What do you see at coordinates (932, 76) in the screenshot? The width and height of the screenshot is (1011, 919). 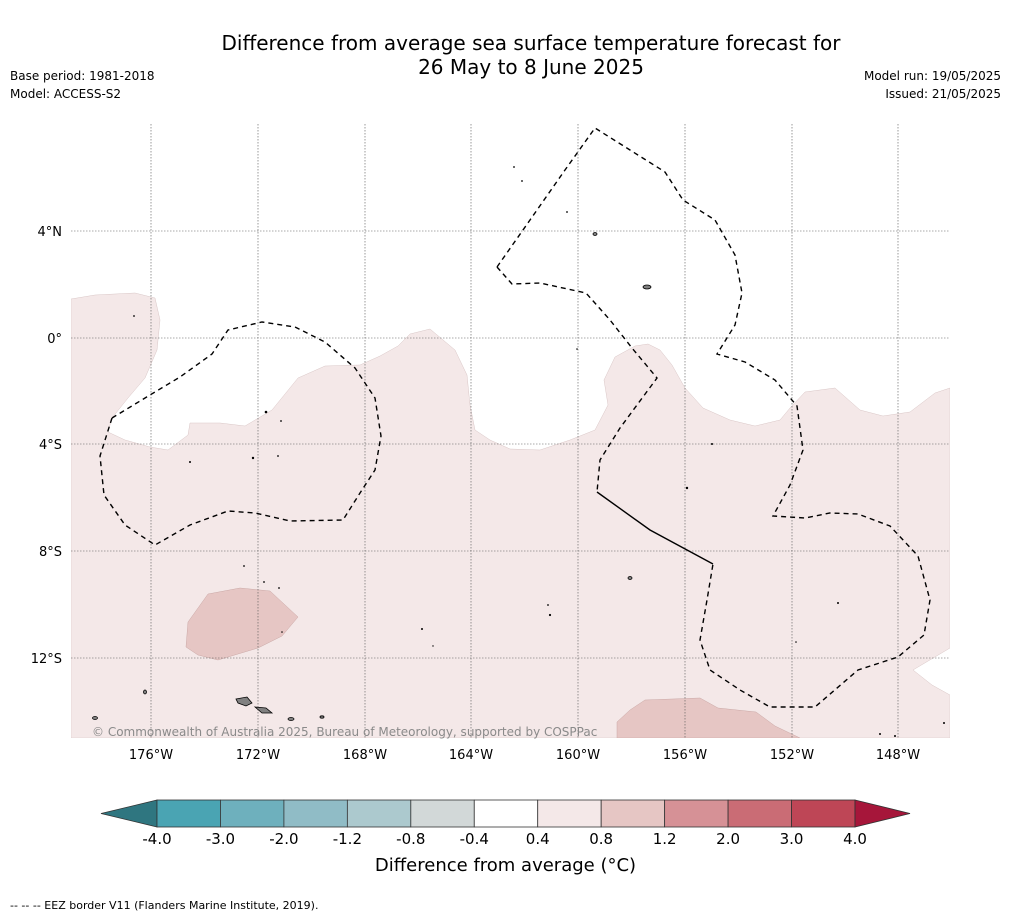 I see `model-run: Model run: 19/05/2025` at bounding box center [932, 76].